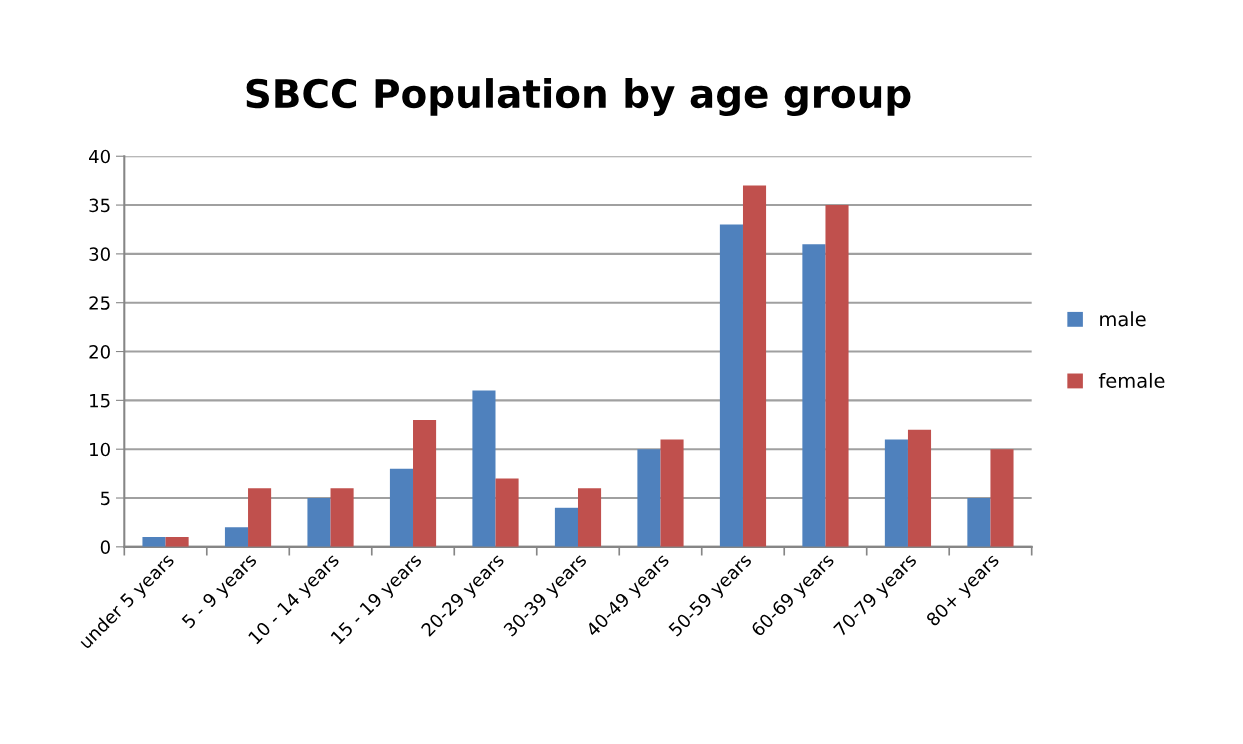 The width and height of the screenshot is (1243, 744). What do you see at coordinates (99, 254) in the screenshot?
I see `y-tick-label: 30` at bounding box center [99, 254].